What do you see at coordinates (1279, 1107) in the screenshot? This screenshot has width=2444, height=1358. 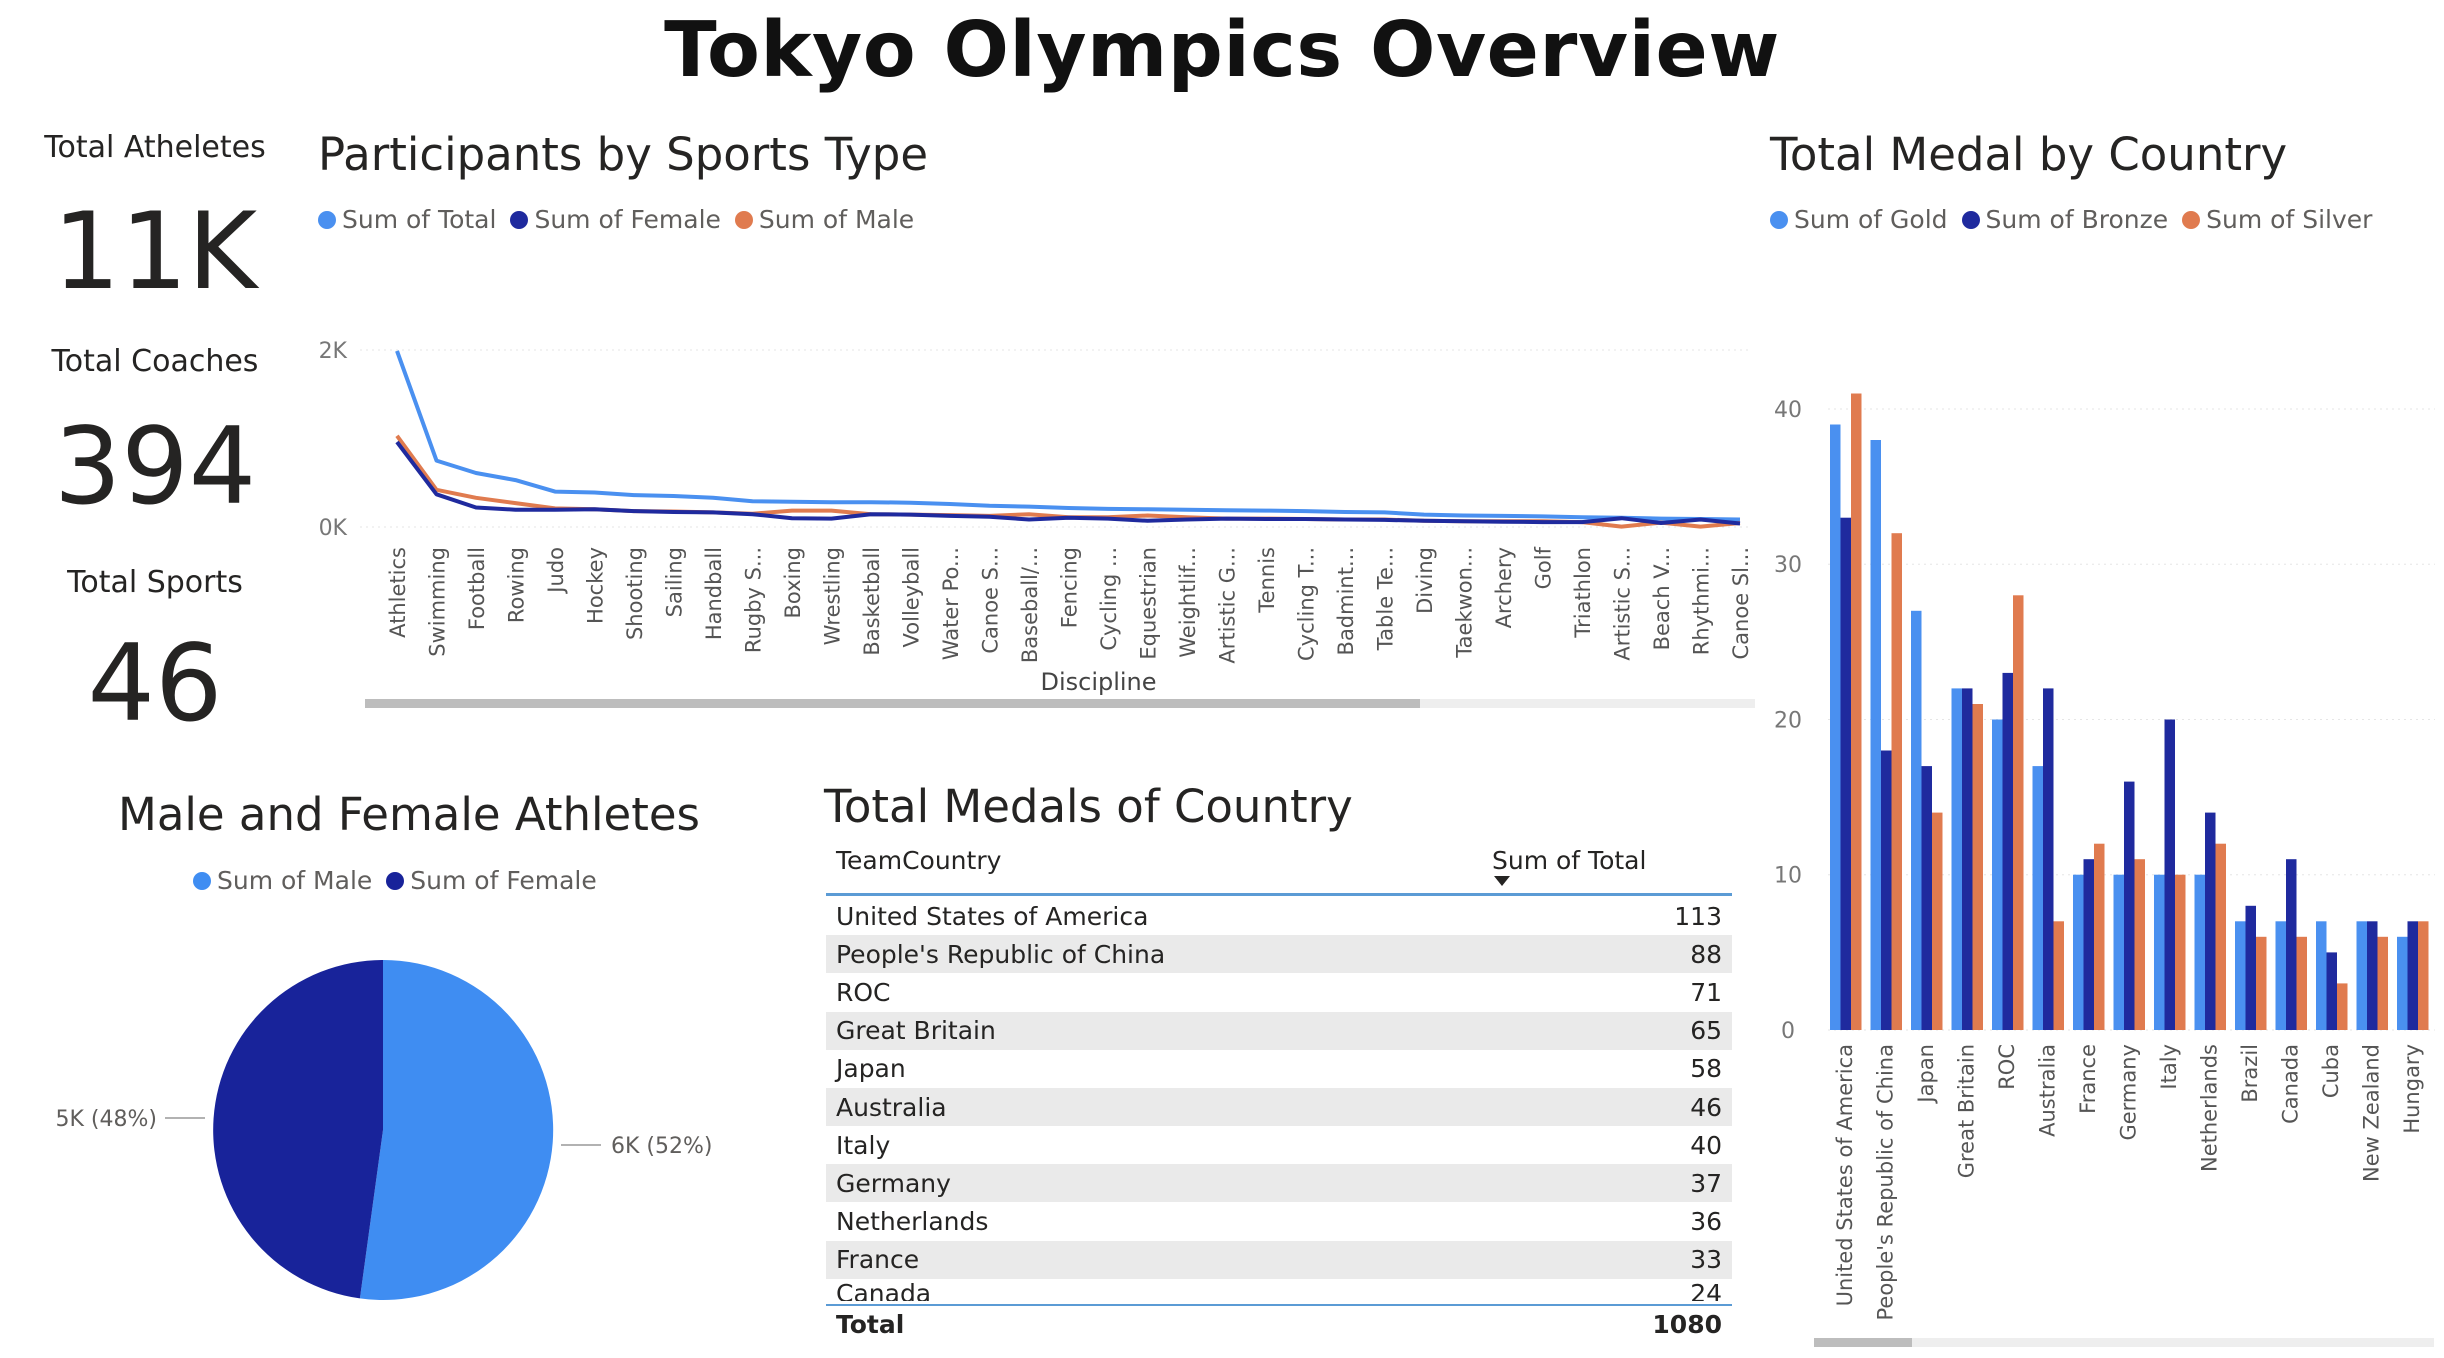 I see `table-row: Australia 46` at bounding box center [1279, 1107].